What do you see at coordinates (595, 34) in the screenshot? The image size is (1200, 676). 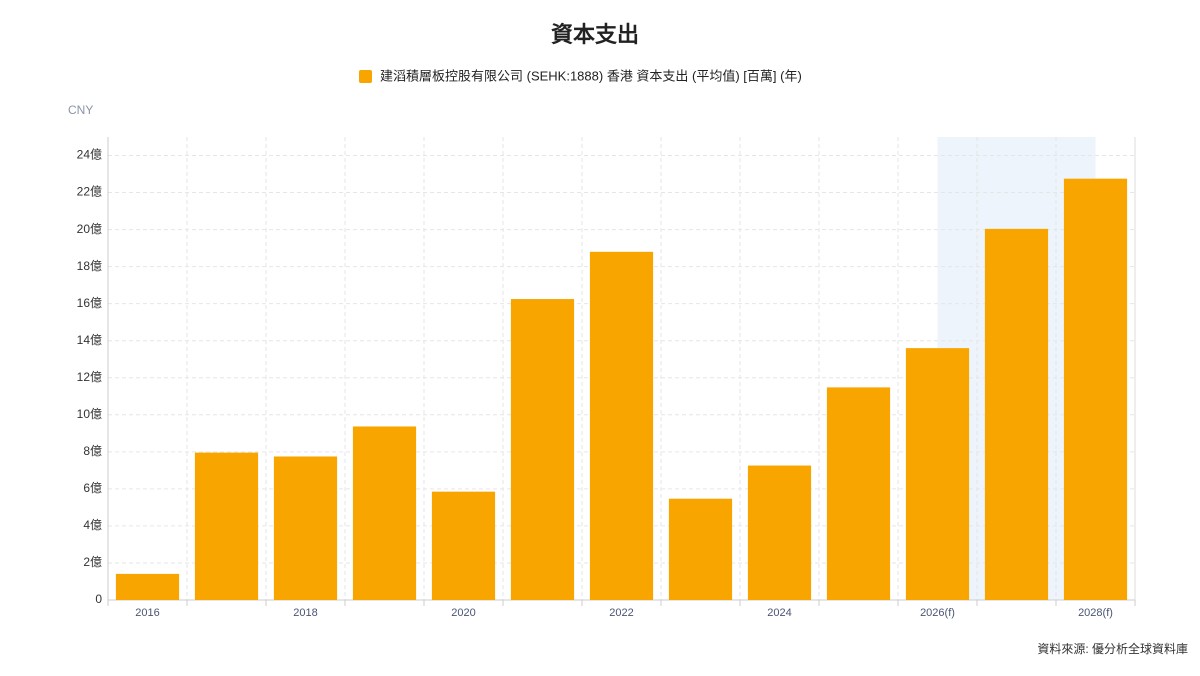 I see `chart-title: 資本支出` at bounding box center [595, 34].